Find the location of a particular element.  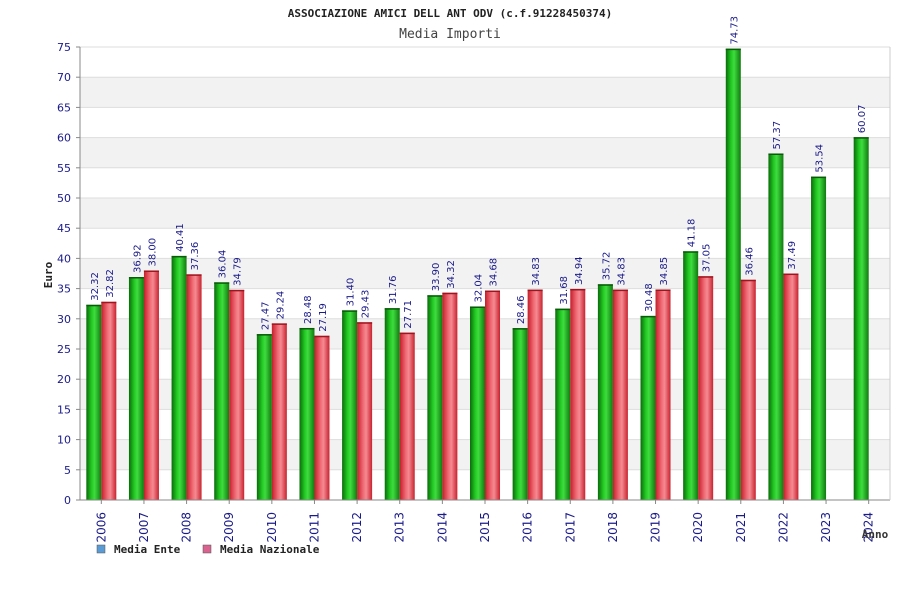

bar-media-nazionale-2007 is located at coordinates (151, 385).